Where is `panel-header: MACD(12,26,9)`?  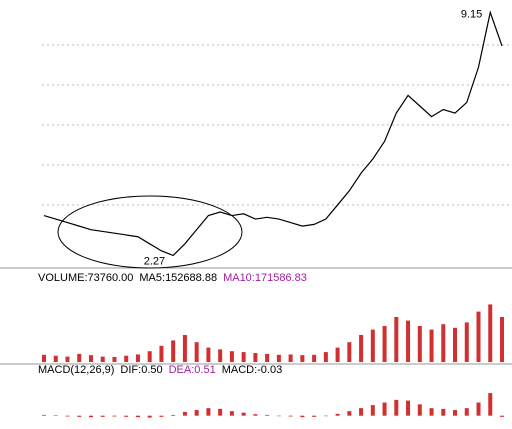
panel-header: MACD(12,26,9) is located at coordinates (76, 370).